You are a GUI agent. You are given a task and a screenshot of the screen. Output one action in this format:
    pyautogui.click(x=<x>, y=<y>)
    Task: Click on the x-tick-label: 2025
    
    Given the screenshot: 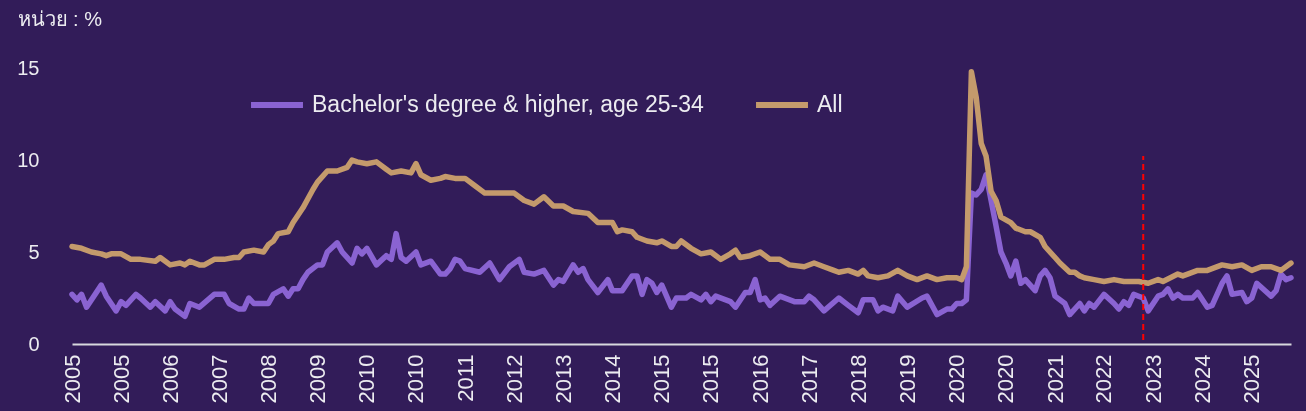 What is the action you would take?
    pyautogui.click(x=1252, y=379)
    